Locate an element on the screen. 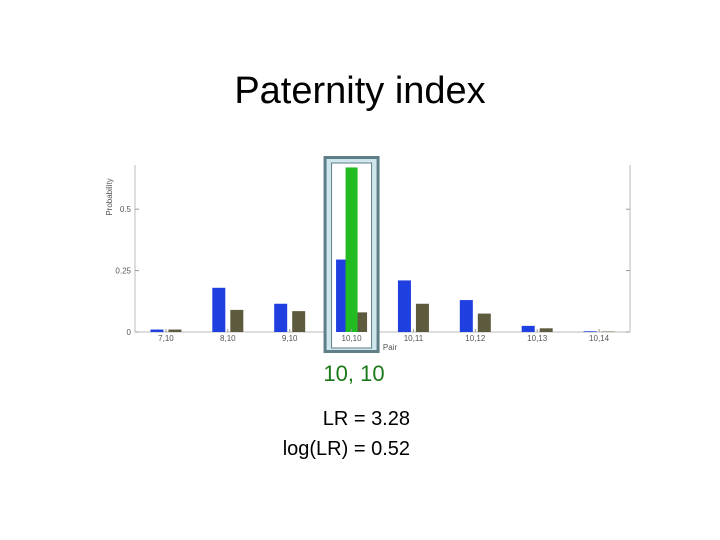  y-tick-label: 0.5 is located at coordinates (126, 209).